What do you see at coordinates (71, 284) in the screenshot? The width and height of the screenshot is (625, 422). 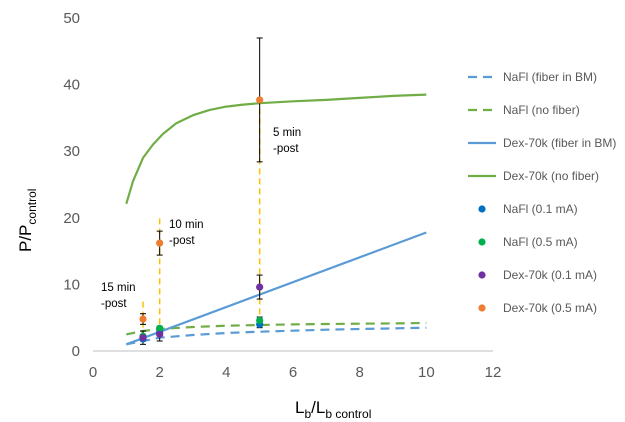 I see `y-tick-label: 10` at bounding box center [71, 284].